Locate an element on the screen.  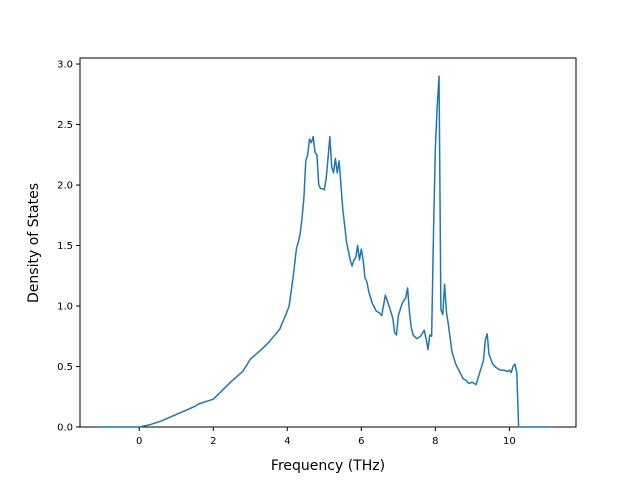
y-tick-label: 2.0 is located at coordinates (65, 186).